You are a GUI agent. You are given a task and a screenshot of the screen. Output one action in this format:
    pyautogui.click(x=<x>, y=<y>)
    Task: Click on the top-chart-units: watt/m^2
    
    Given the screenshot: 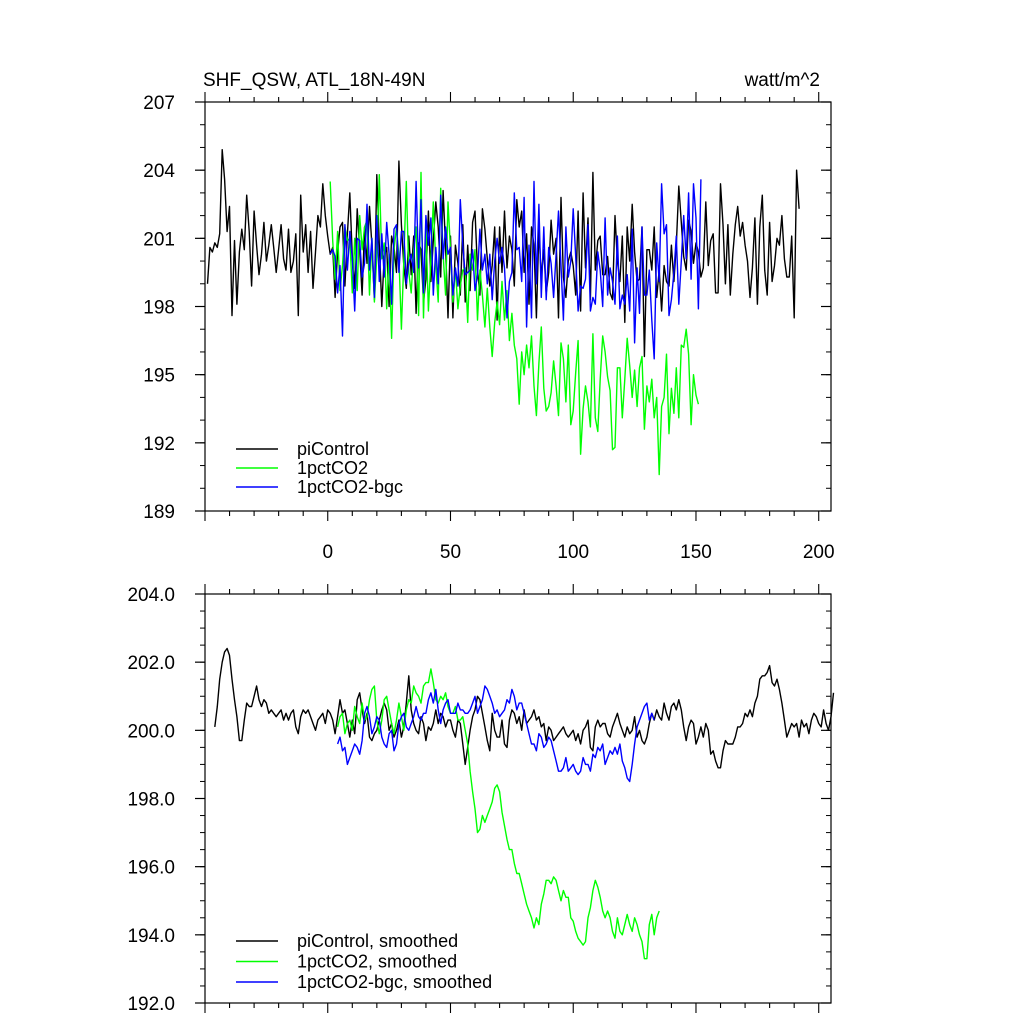 What is the action you would take?
    pyautogui.click(x=782, y=80)
    